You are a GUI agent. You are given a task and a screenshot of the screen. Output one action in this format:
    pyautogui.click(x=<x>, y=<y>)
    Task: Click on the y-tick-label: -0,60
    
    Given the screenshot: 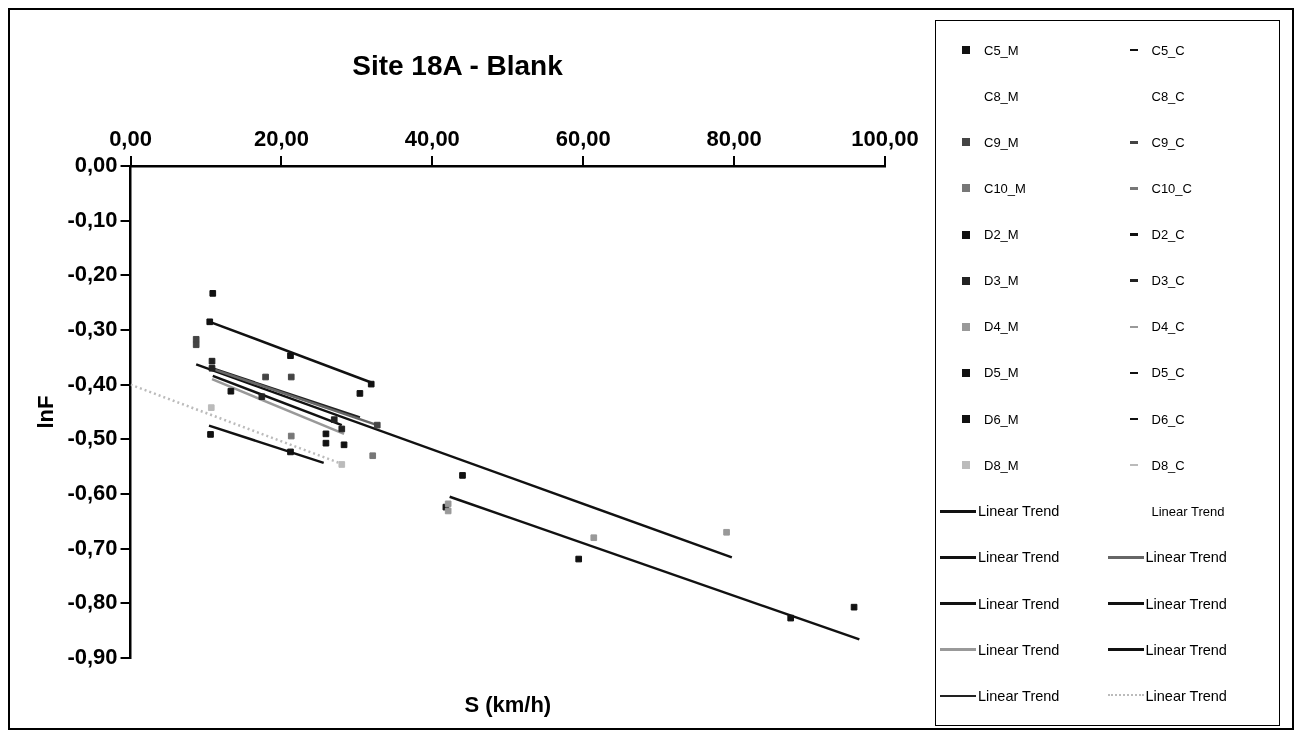 What is the action you would take?
    pyautogui.click(x=92, y=493)
    